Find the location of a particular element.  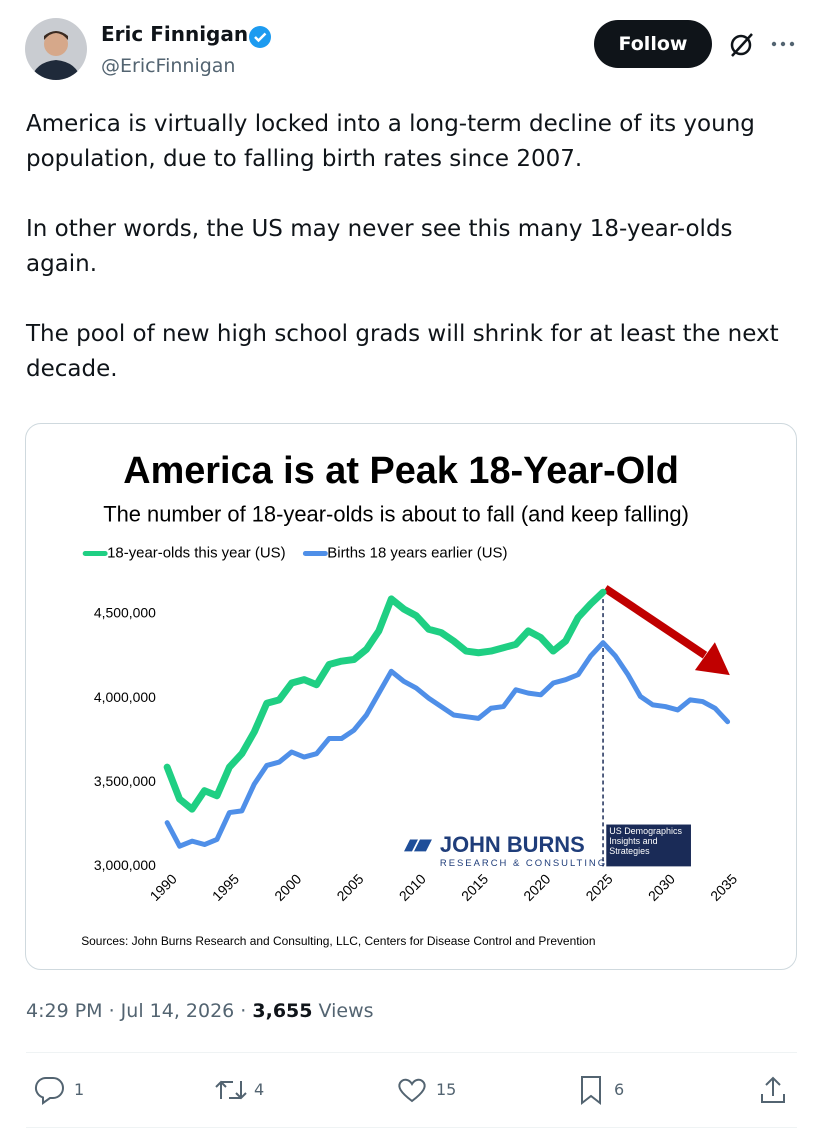

bookmark-icon is located at coordinates (592, 1090).